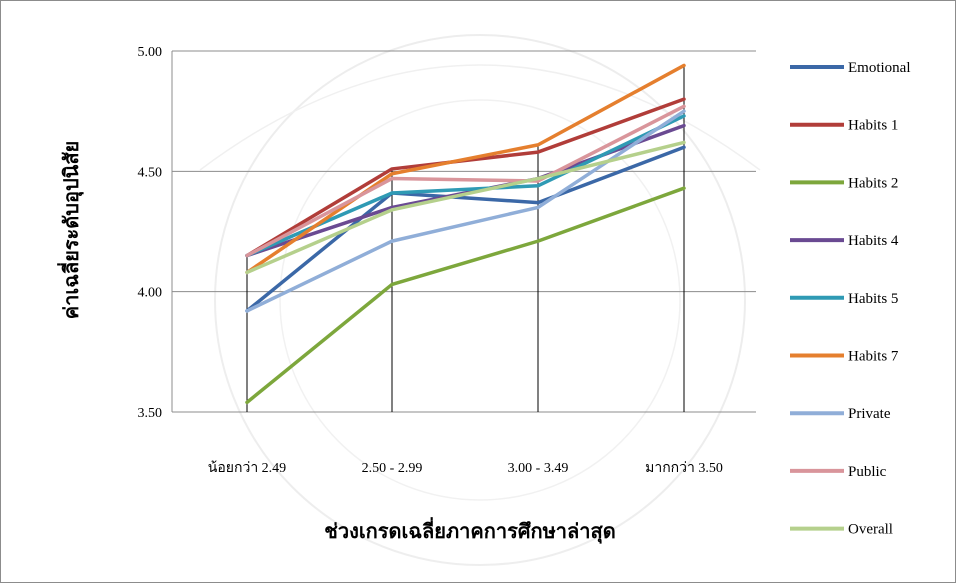 This screenshot has width=956, height=583. Describe the element at coordinates (873, 126) in the screenshot. I see `legend-label: Habits 1` at that location.